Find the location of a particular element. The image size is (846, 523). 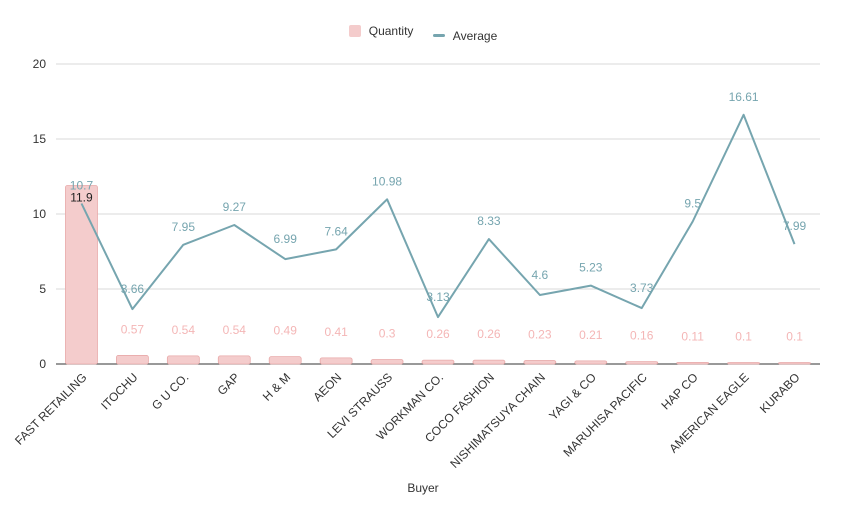

bar-data-label: 0.57 is located at coordinates (133, 329).